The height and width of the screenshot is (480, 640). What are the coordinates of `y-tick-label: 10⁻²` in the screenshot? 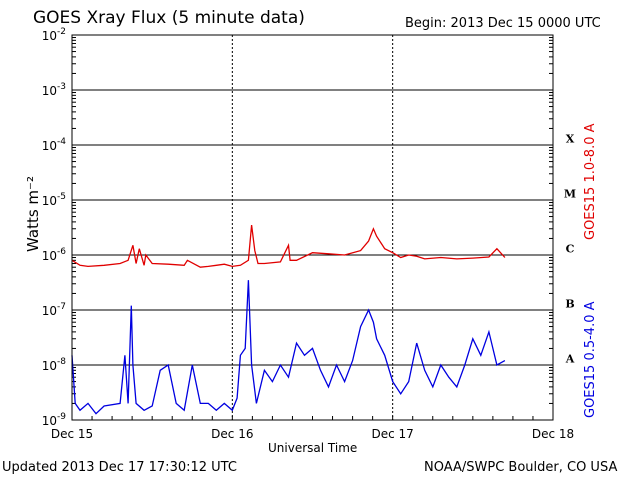 It's located at (54, 35).